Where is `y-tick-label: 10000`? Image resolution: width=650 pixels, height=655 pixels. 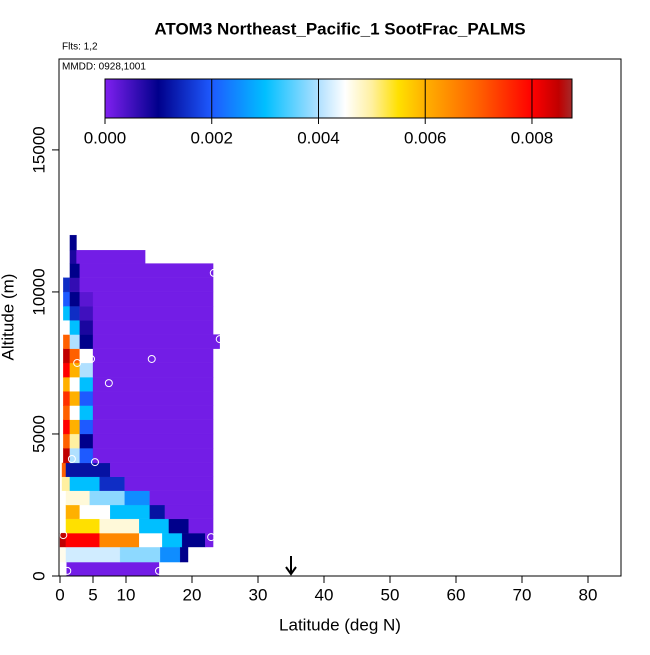
y-tick-label: 10000 is located at coordinates (38, 291).